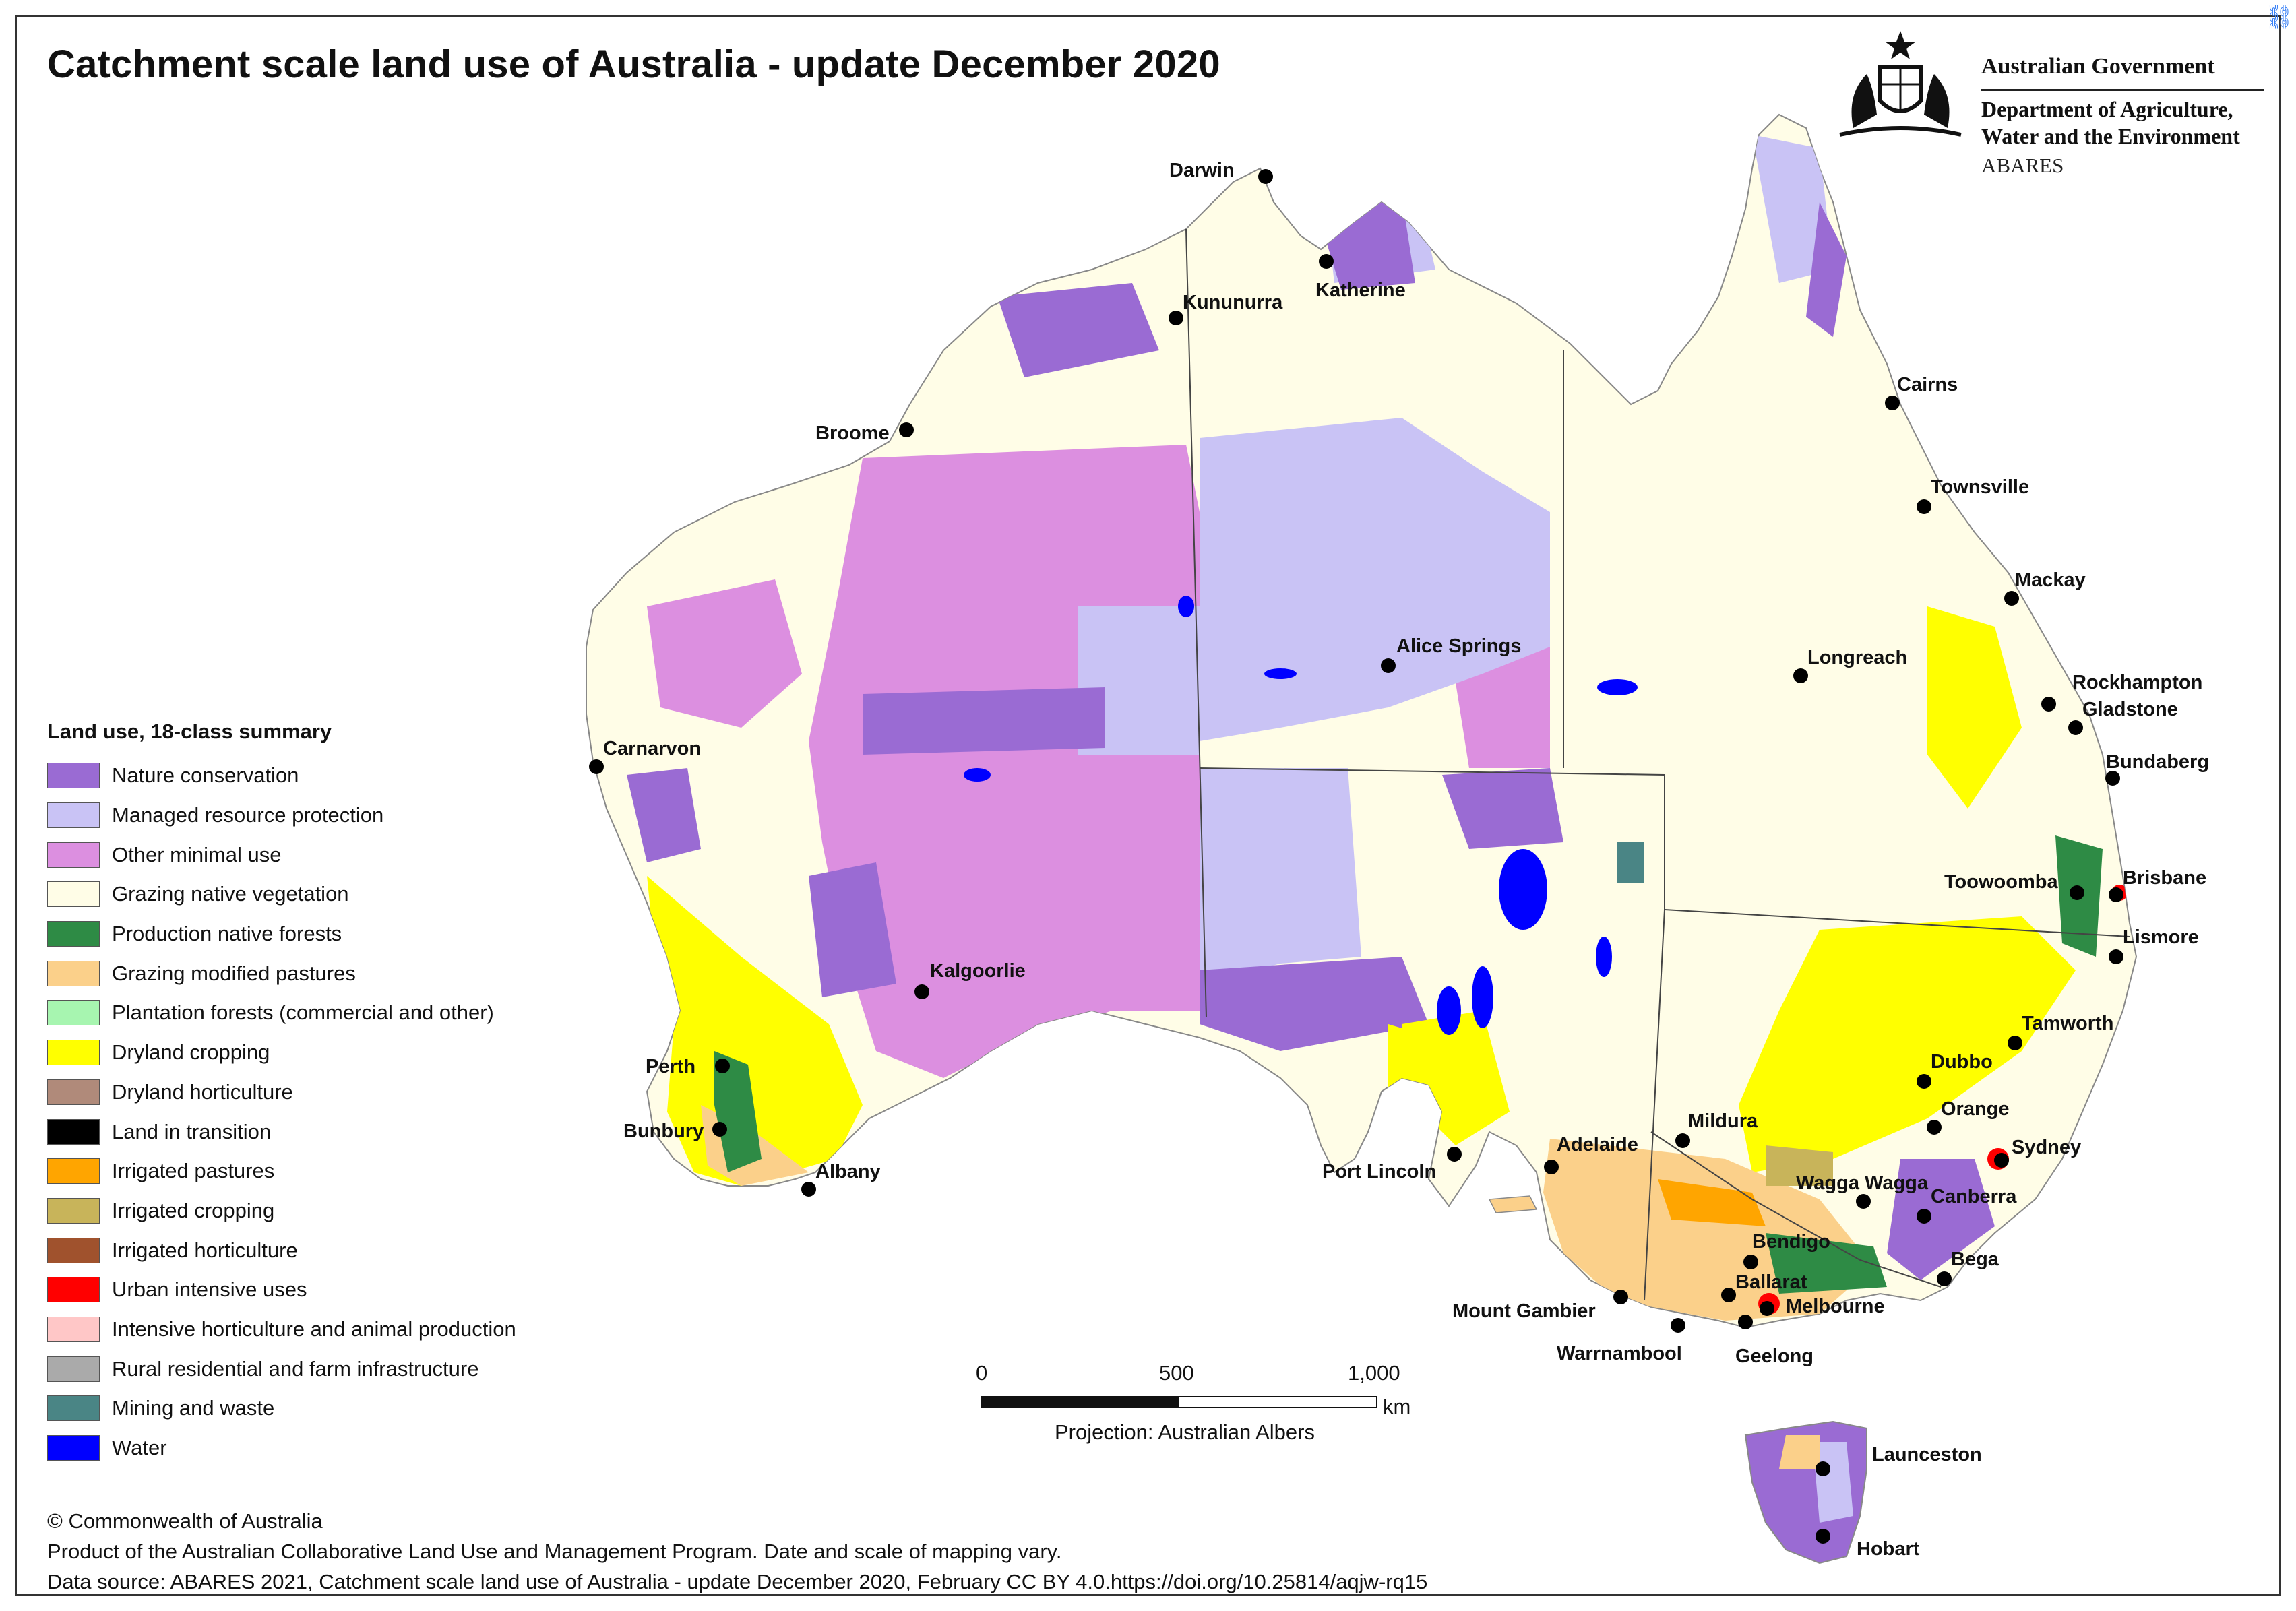  I want to click on region-production-native-forests-vic, so click(1826, 1263).